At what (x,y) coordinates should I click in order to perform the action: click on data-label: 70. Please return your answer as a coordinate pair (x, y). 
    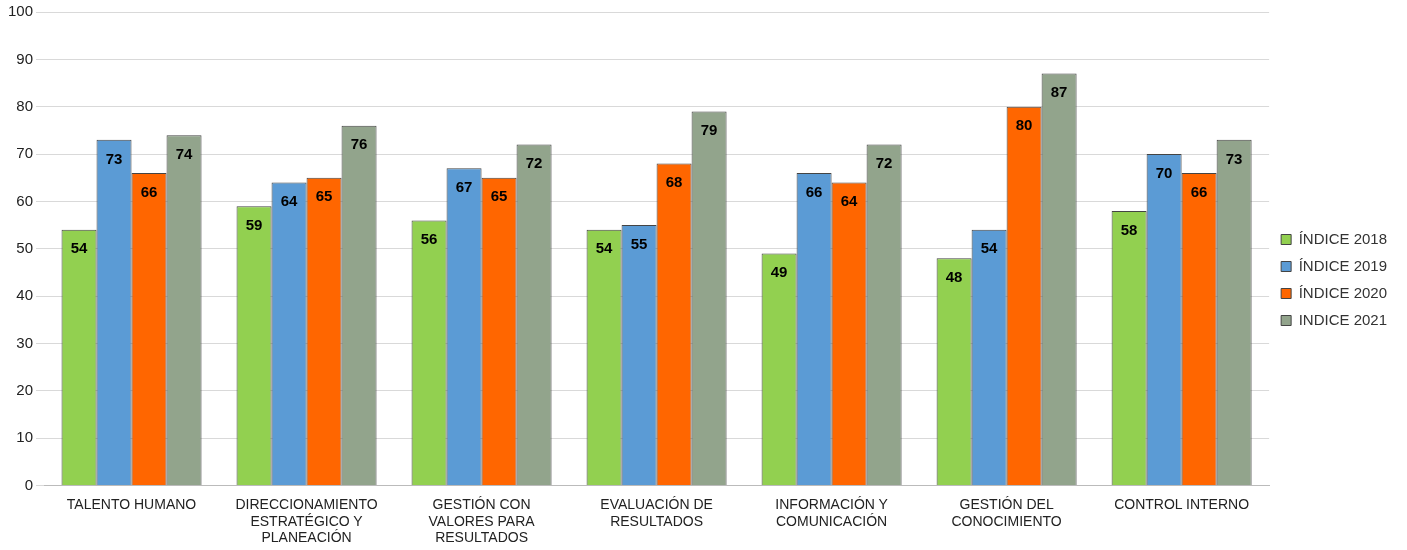
    Looking at the image, I should click on (1164, 172).